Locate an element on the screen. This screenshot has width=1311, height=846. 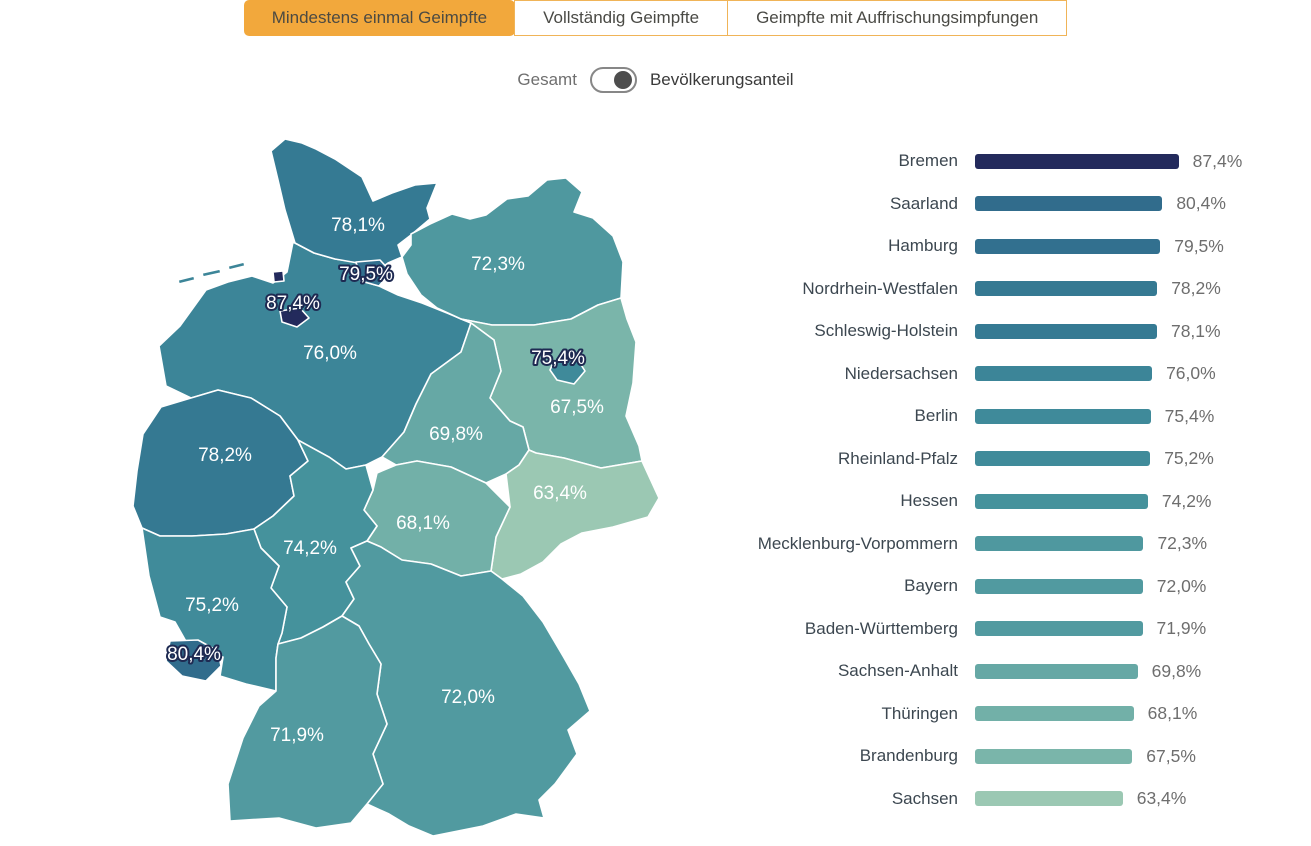
bar-row-label: Sachsen is located at coordinates (924, 798).